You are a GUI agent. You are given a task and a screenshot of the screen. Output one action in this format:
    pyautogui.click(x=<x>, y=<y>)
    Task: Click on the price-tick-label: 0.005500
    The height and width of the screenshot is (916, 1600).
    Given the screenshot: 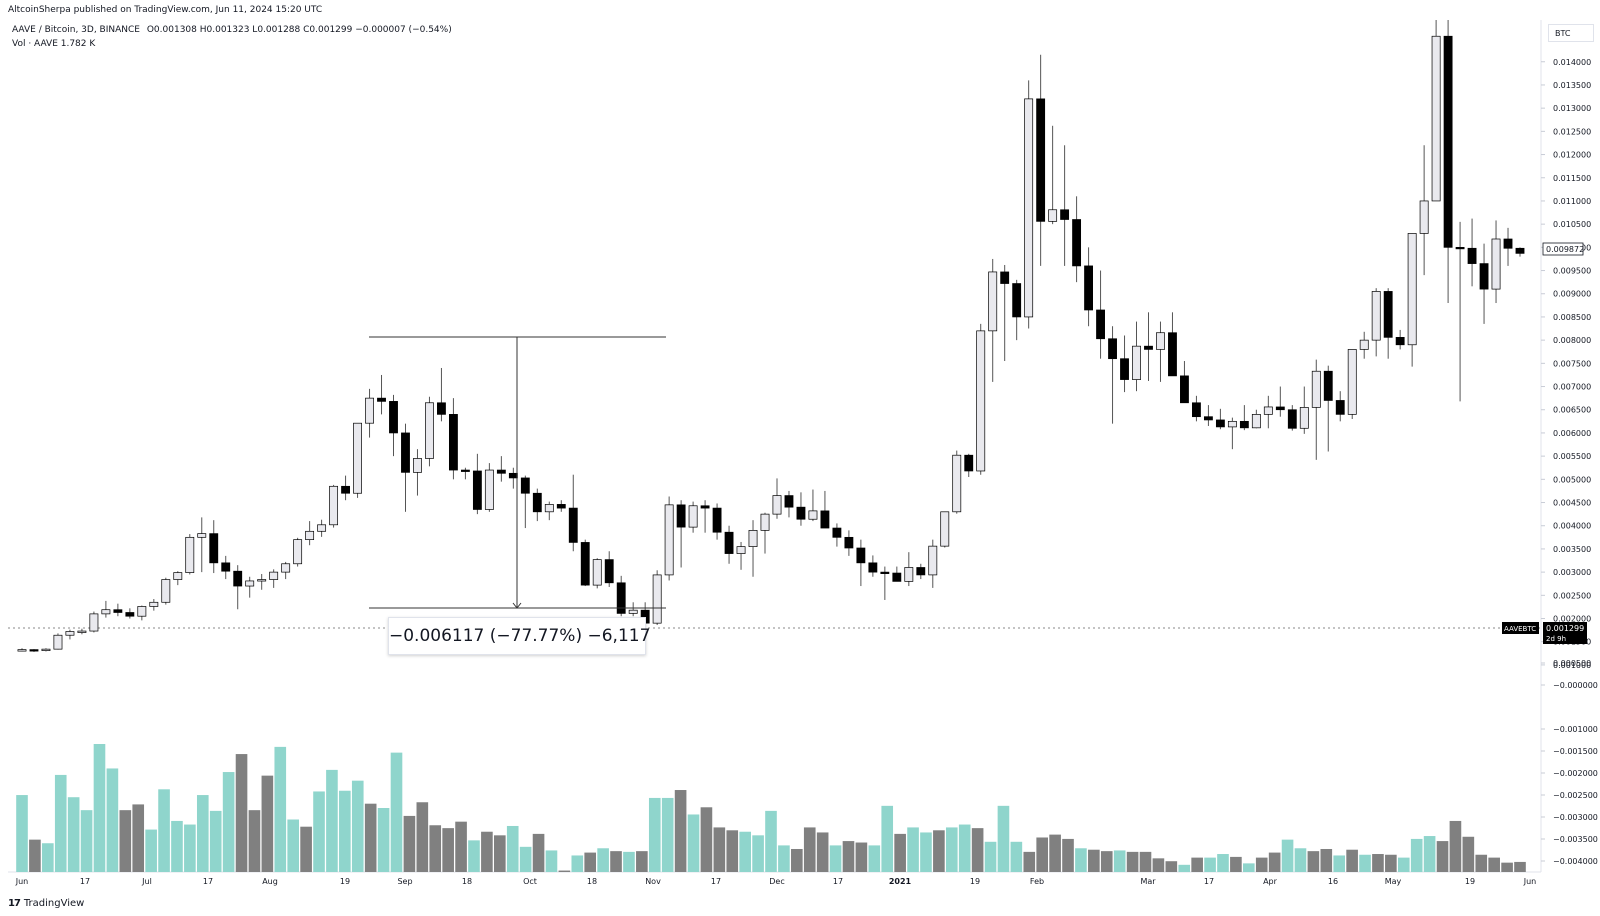 What is the action you would take?
    pyautogui.click(x=1572, y=456)
    